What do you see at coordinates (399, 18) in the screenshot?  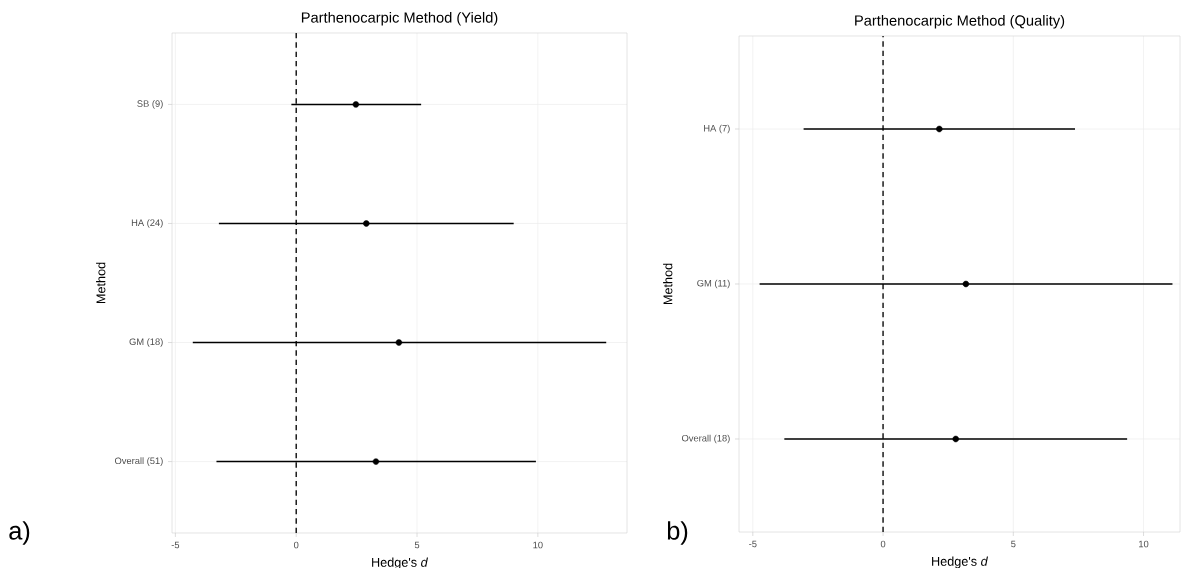 I see `chart-title: Parthenocarpic Method (Yield)` at bounding box center [399, 18].